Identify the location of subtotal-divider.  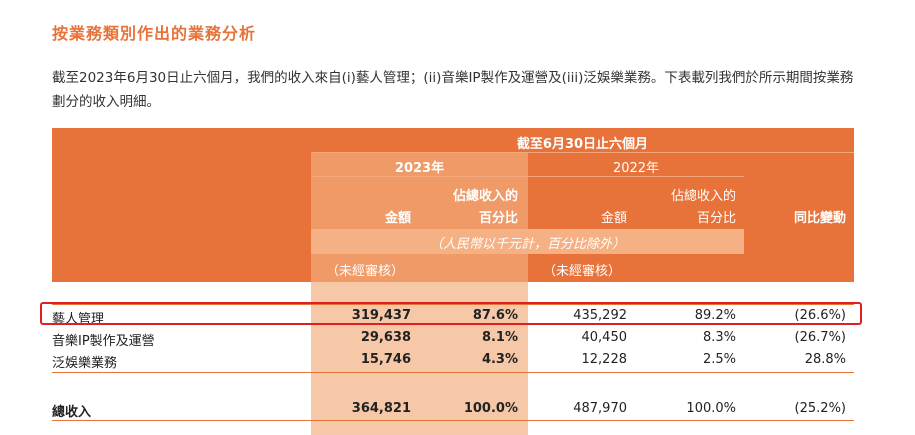
(453, 372).